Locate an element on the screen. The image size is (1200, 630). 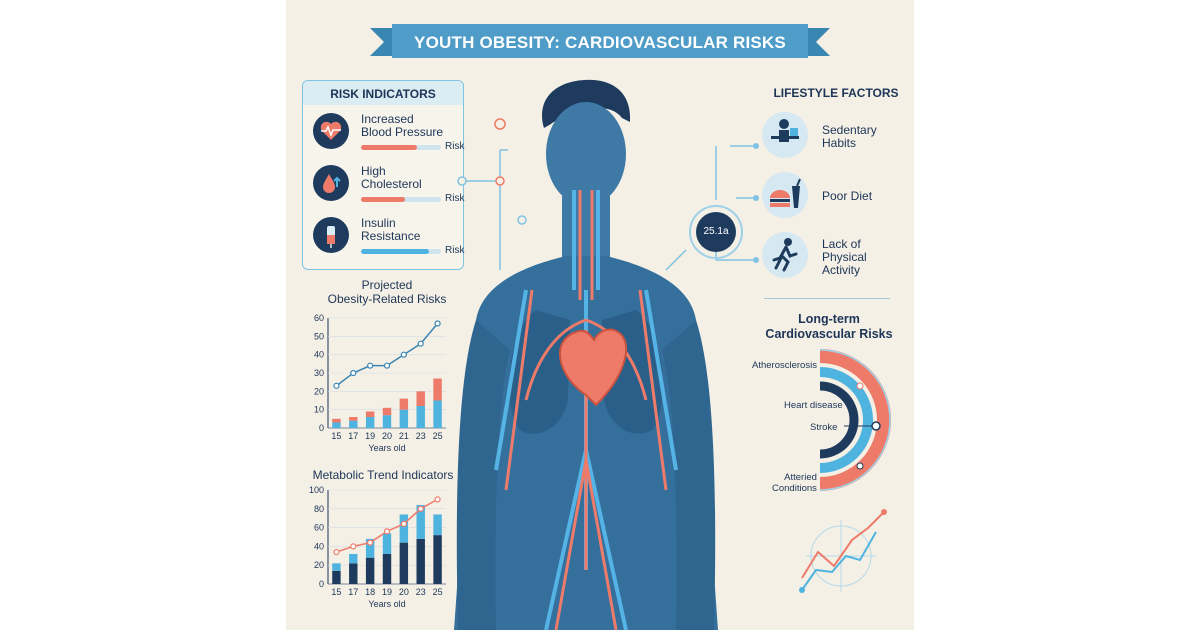
arc-label-other-conditions: Atteried Conditions is located at coordinates (794, 483).